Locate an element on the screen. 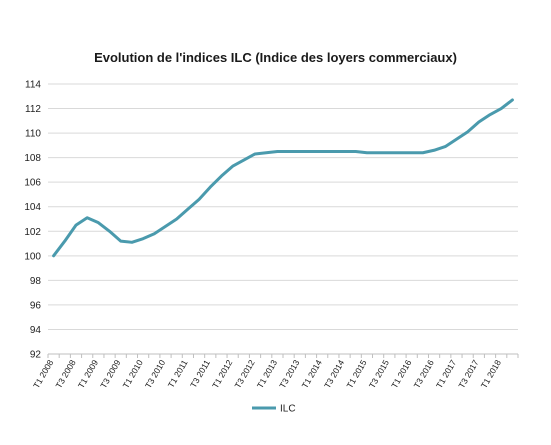 Image resolution: width=551 pixels, height=445 pixels. x-tick-label: T1 2017 is located at coordinates (446, 374).